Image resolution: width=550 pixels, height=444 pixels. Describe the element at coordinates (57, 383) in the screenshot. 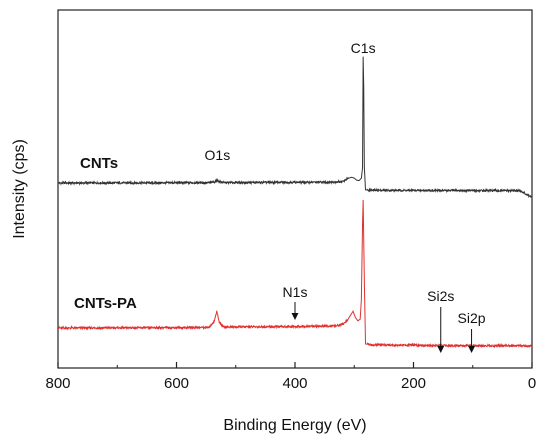

I see `x-tick-label: 800` at that location.